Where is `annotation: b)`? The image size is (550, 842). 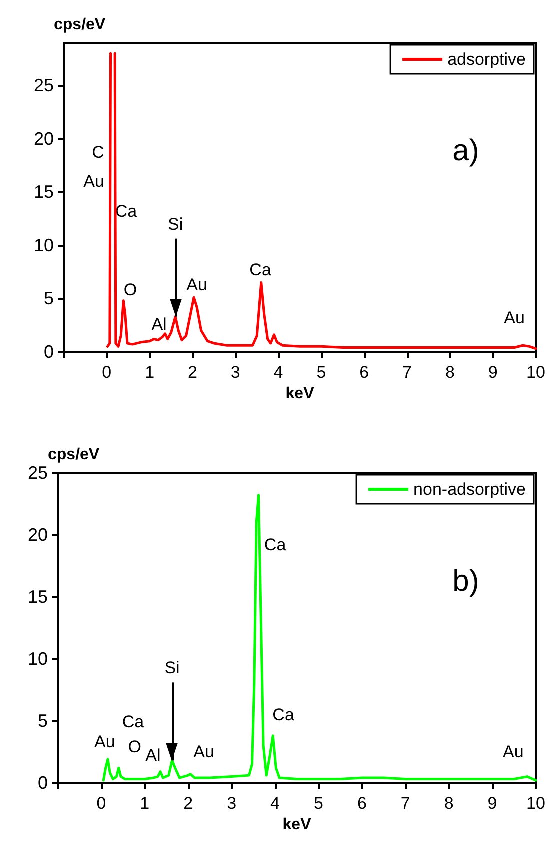
annotation: b) is located at coordinates (466, 581).